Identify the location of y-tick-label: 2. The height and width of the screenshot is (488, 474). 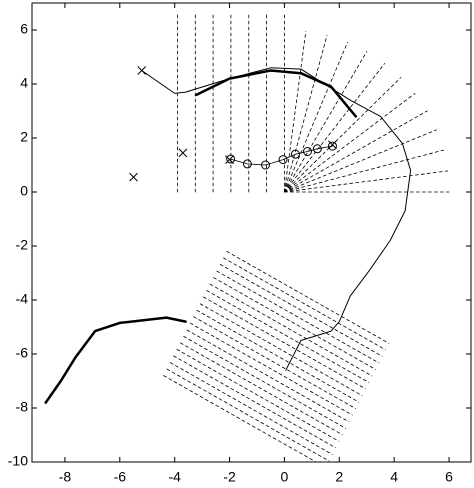
(24, 137).